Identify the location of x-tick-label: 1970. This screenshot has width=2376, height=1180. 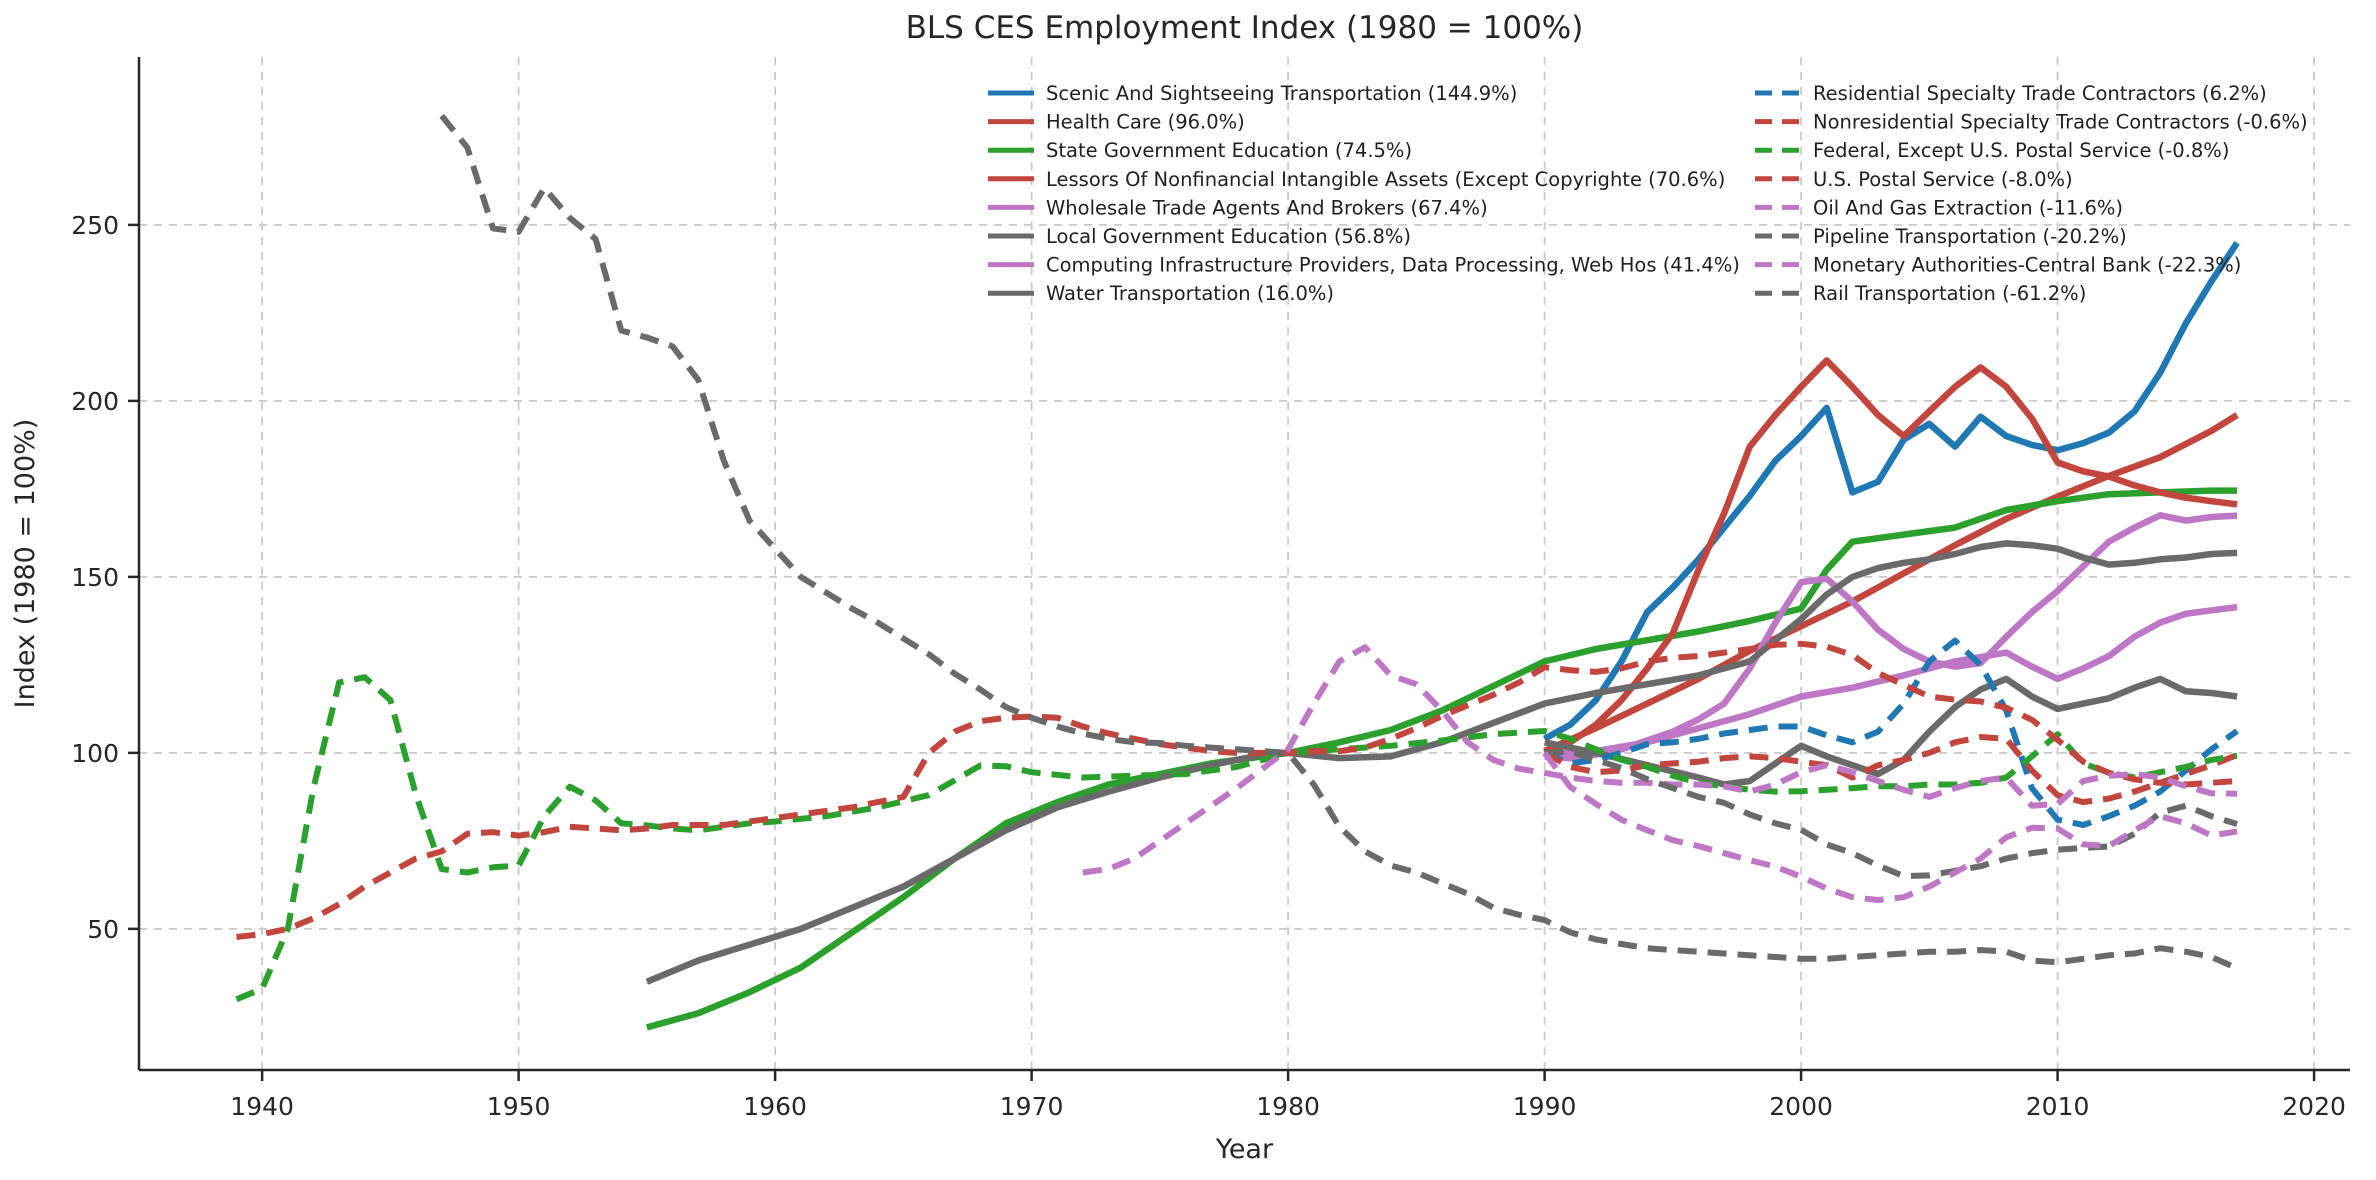
(1032, 1106).